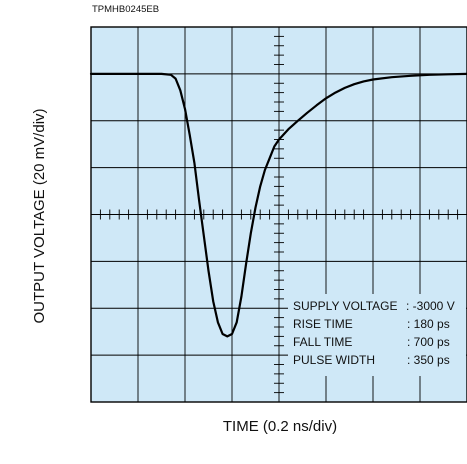 The width and height of the screenshot is (467, 464). Describe the element at coordinates (430, 306) in the screenshot. I see `annotation-value: : -3000 V` at that location.